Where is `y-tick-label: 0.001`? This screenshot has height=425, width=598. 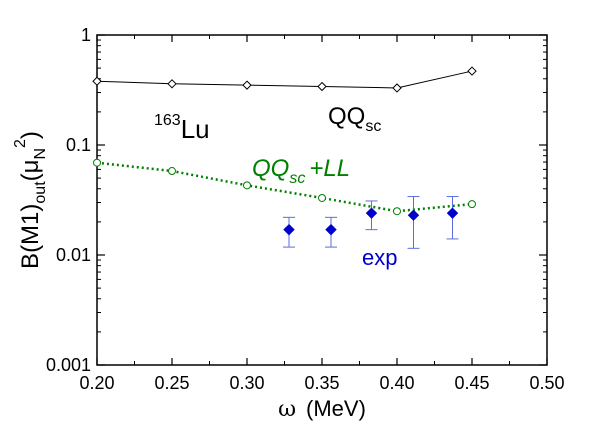
y-tick-label: 0.001 is located at coordinates (68, 365).